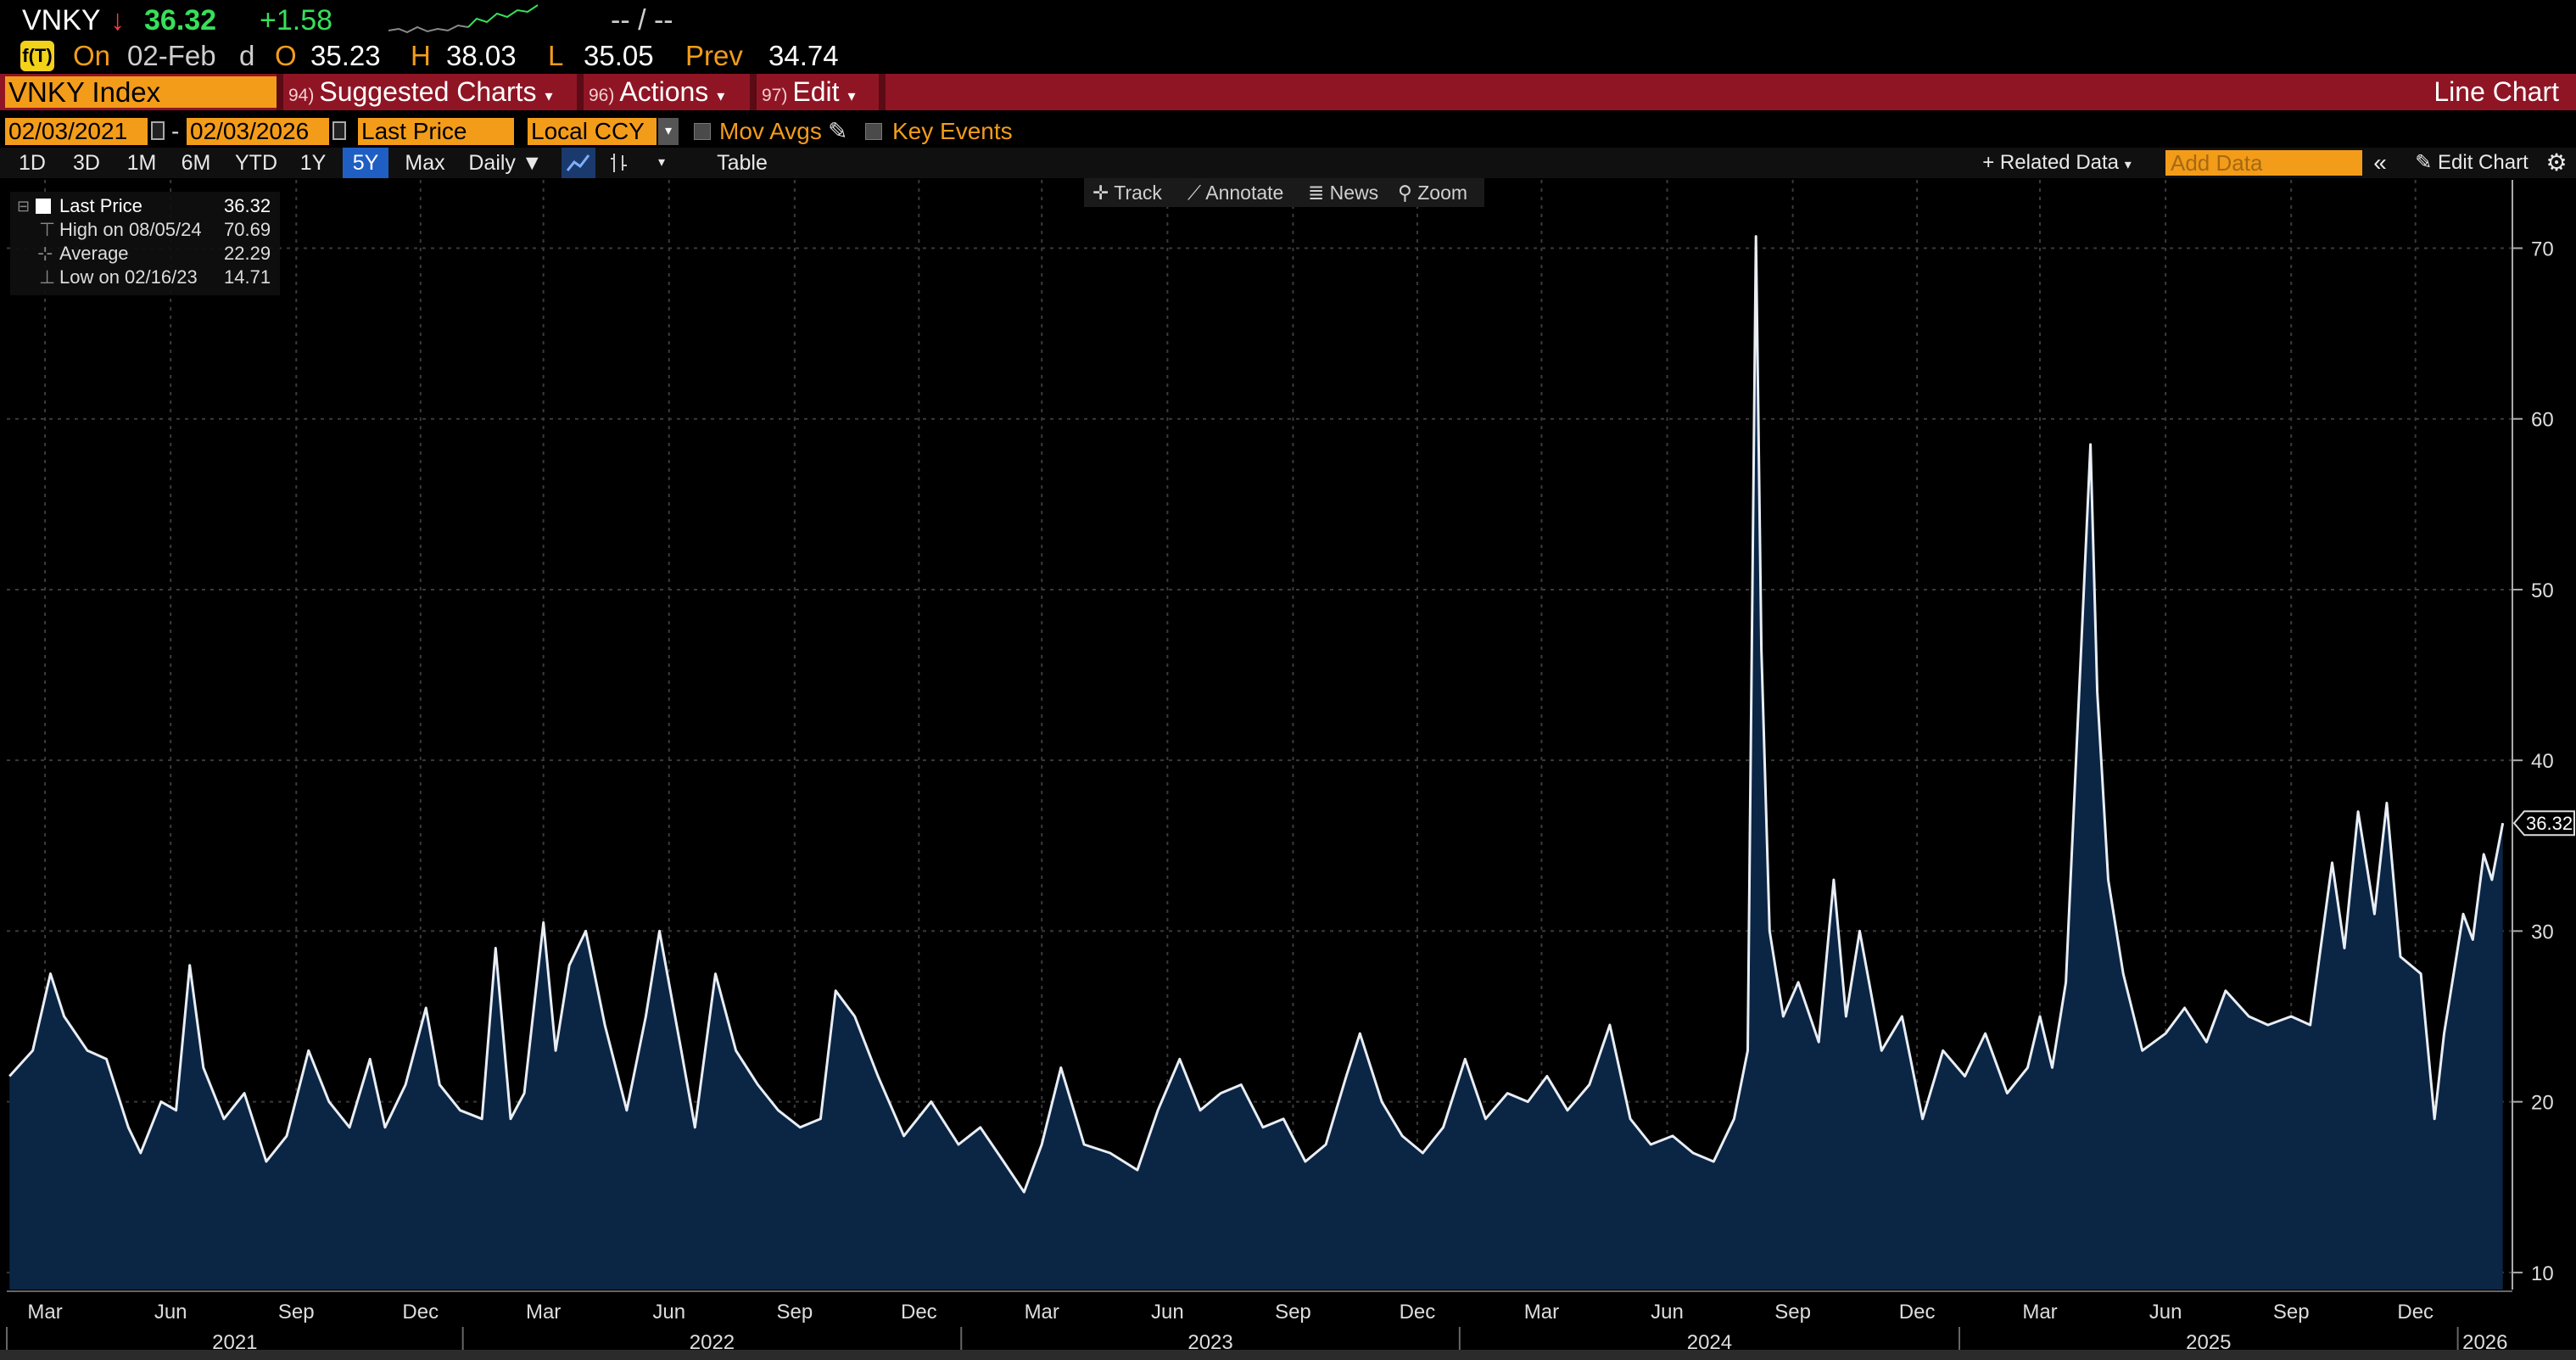 This screenshot has width=2576, height=1360. Describe the element at coordinates (32, 163) in the screenshot. I see `range-1d-button: 1D` at that location.